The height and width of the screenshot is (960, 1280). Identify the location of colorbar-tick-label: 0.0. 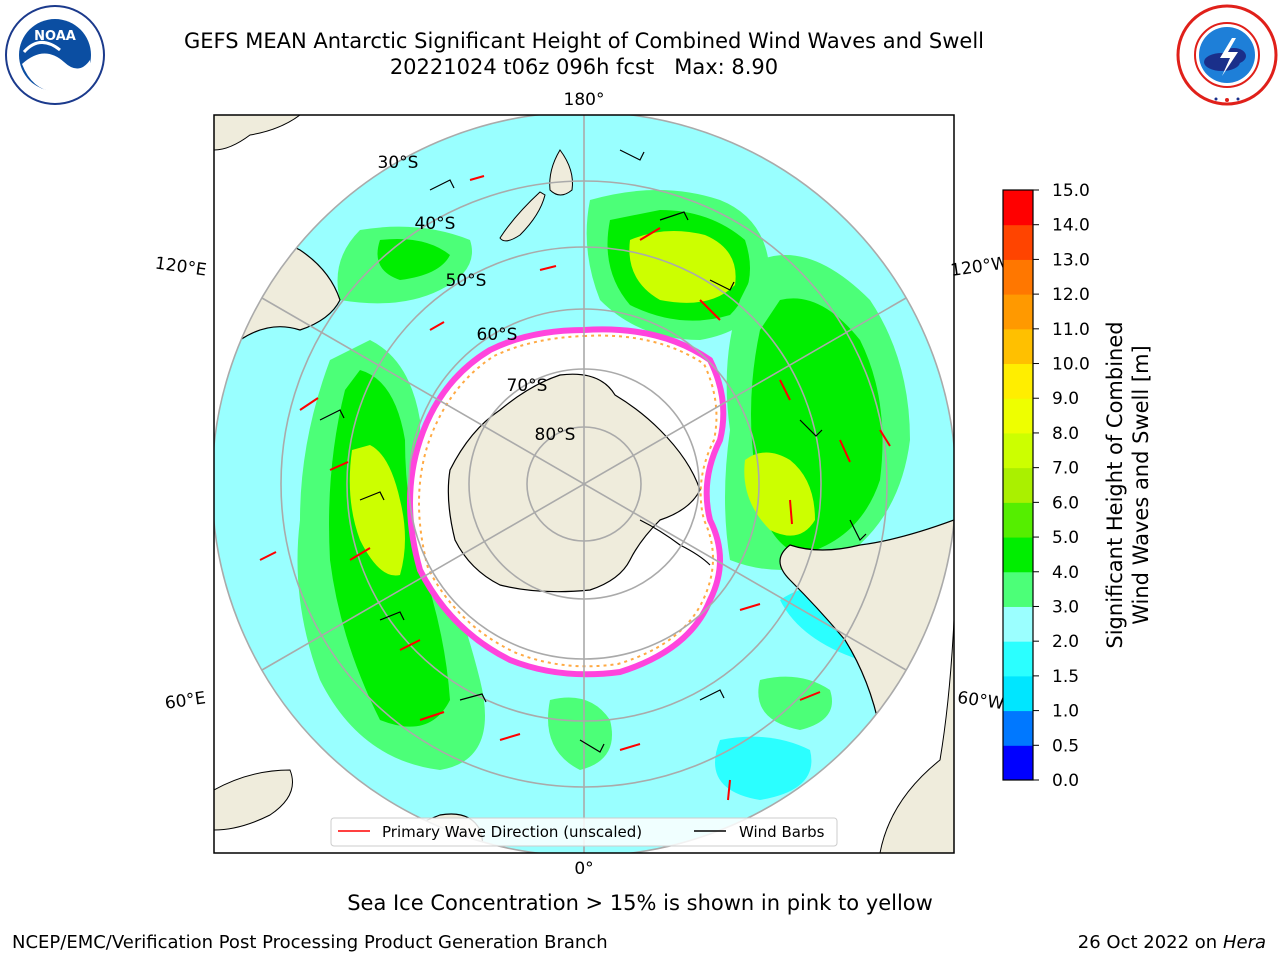
(1065, 781).